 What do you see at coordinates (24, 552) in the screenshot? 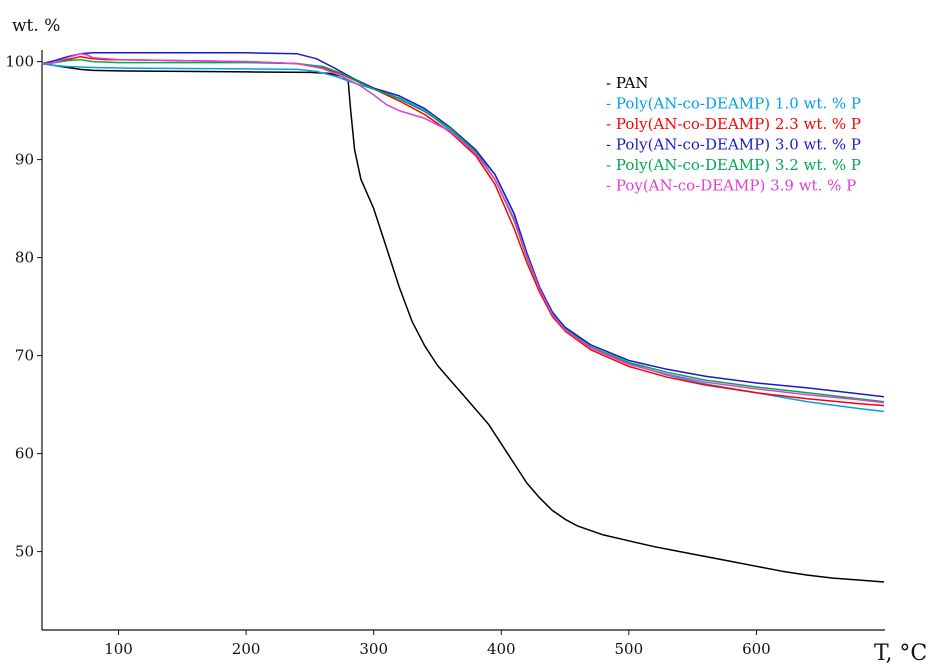
I see `y-tick-label: 50` at bounding box center [24, 552].